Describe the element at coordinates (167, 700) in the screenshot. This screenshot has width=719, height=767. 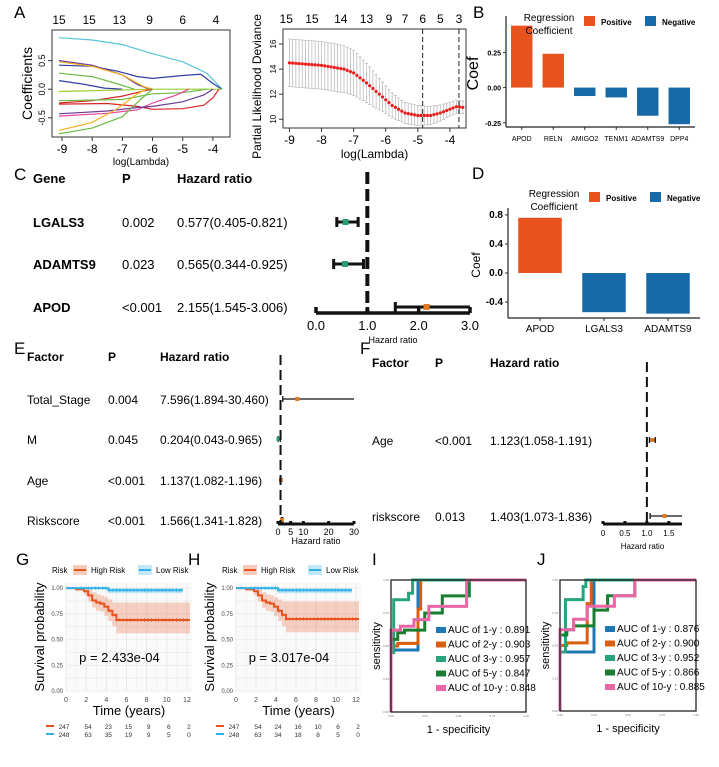
I see `x-tick-label: 10` at that location.